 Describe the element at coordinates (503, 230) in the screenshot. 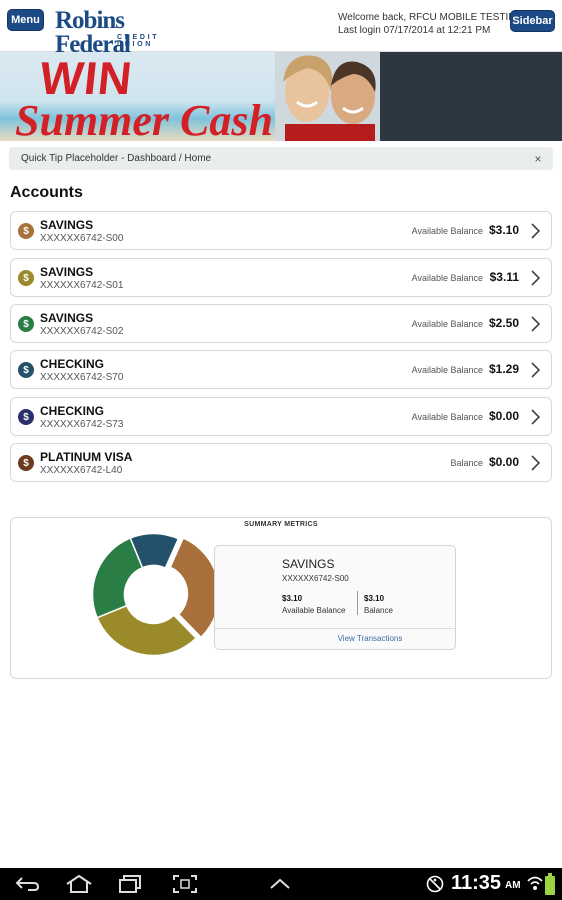

I see `balance-value: $3.10` at that location.